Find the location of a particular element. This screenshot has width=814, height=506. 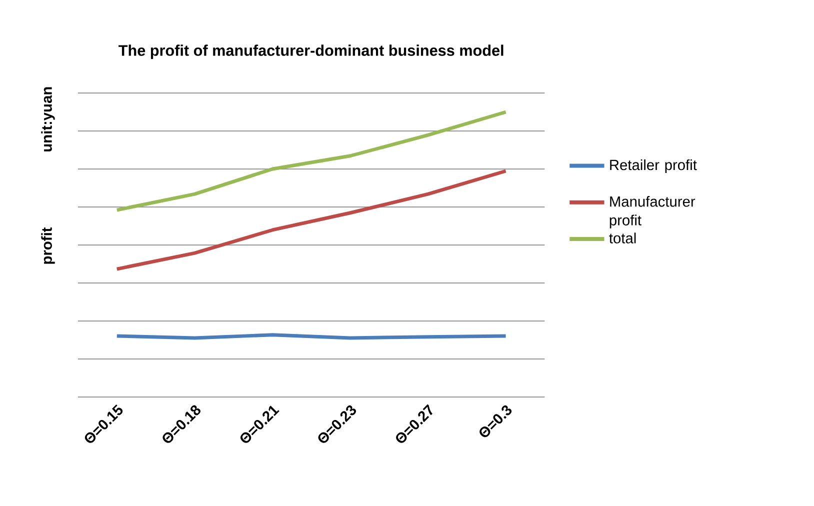

y-axis-title: profit is located at coordinates (48, 245).